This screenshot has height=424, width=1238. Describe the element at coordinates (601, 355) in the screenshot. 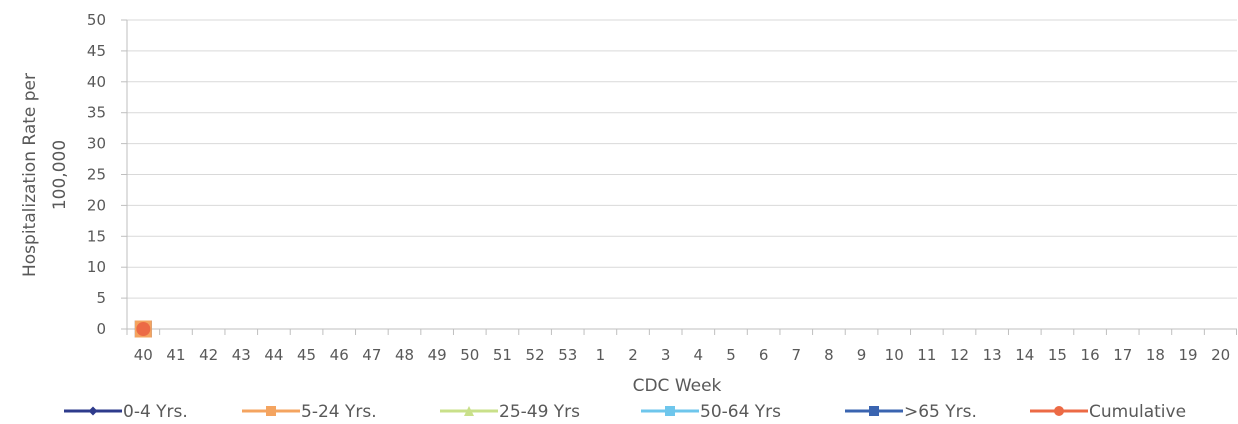

I see `x-tick-label: 1` at that location.